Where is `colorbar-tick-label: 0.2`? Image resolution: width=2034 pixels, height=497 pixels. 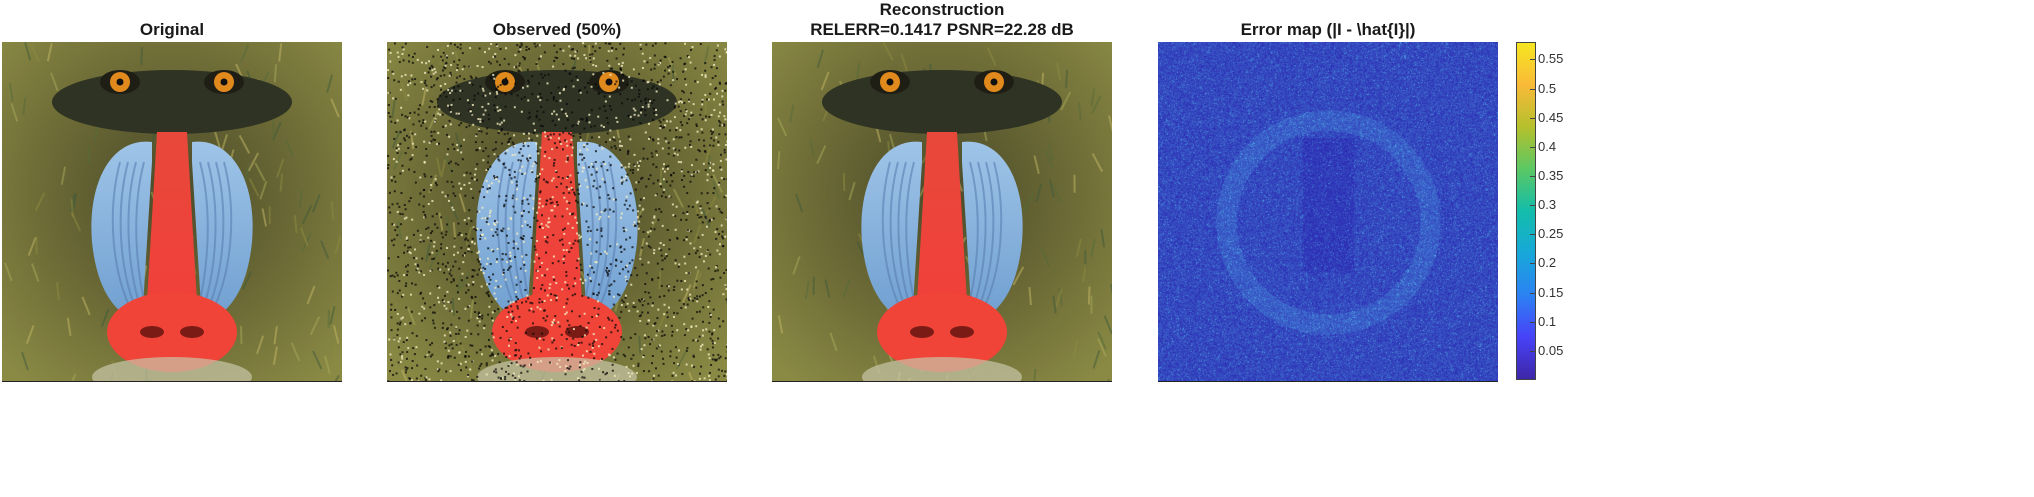
colorbar-tick-label: 0.2 is located at coordinates (1547, 263).